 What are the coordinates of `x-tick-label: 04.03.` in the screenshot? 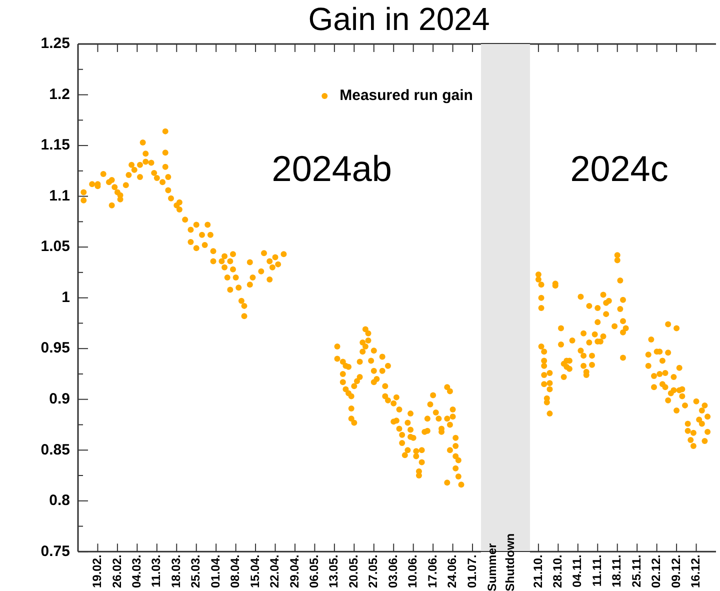 It's located at (136, 571).